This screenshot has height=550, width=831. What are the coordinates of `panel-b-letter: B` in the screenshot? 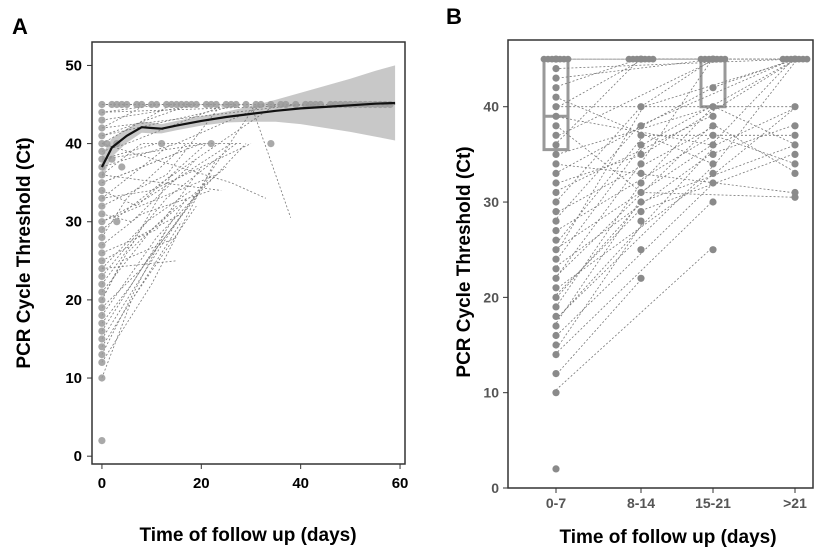 It's located at (454, 16).